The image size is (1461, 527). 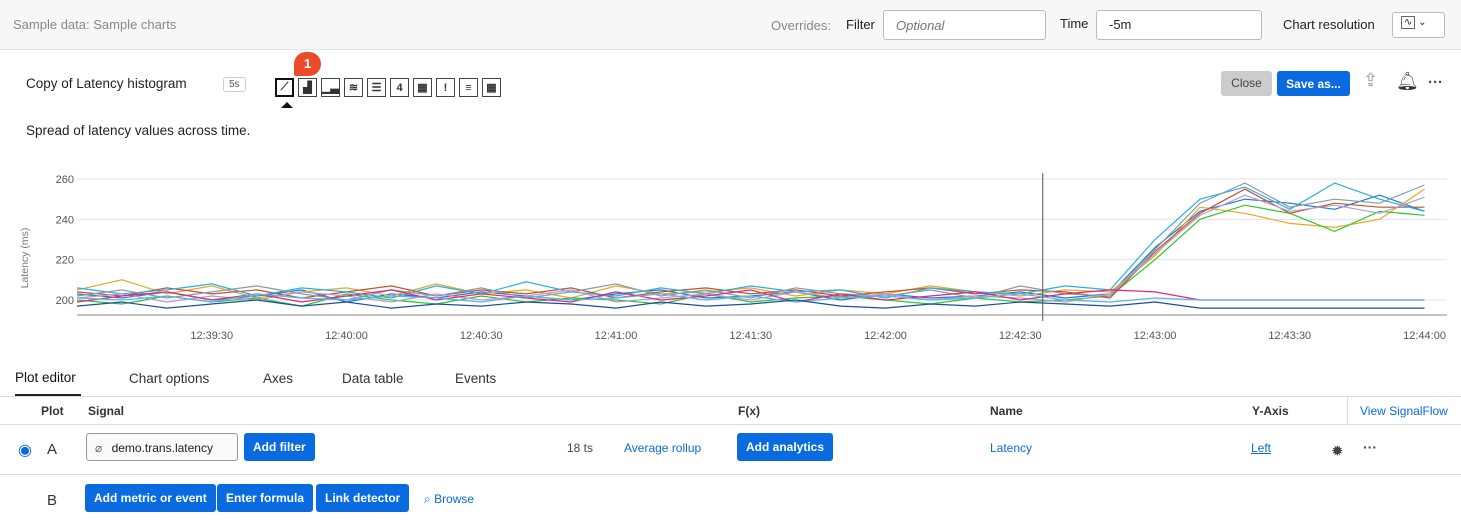 I want to click on y-axis-label: Latency (ms), so click(x=25, y=258).